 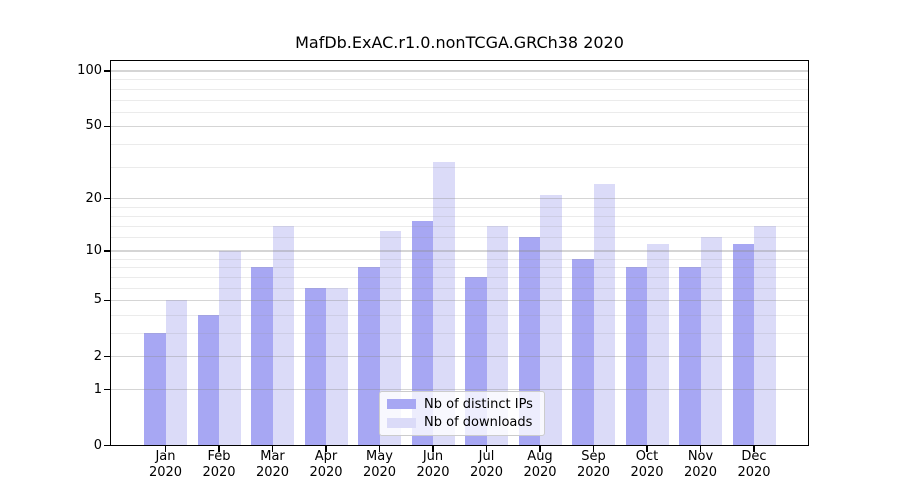 What do you see at coordinates (93, 251) in the screenshot?
I see `y-tick-label: 10` at bounding box center [93, 251].